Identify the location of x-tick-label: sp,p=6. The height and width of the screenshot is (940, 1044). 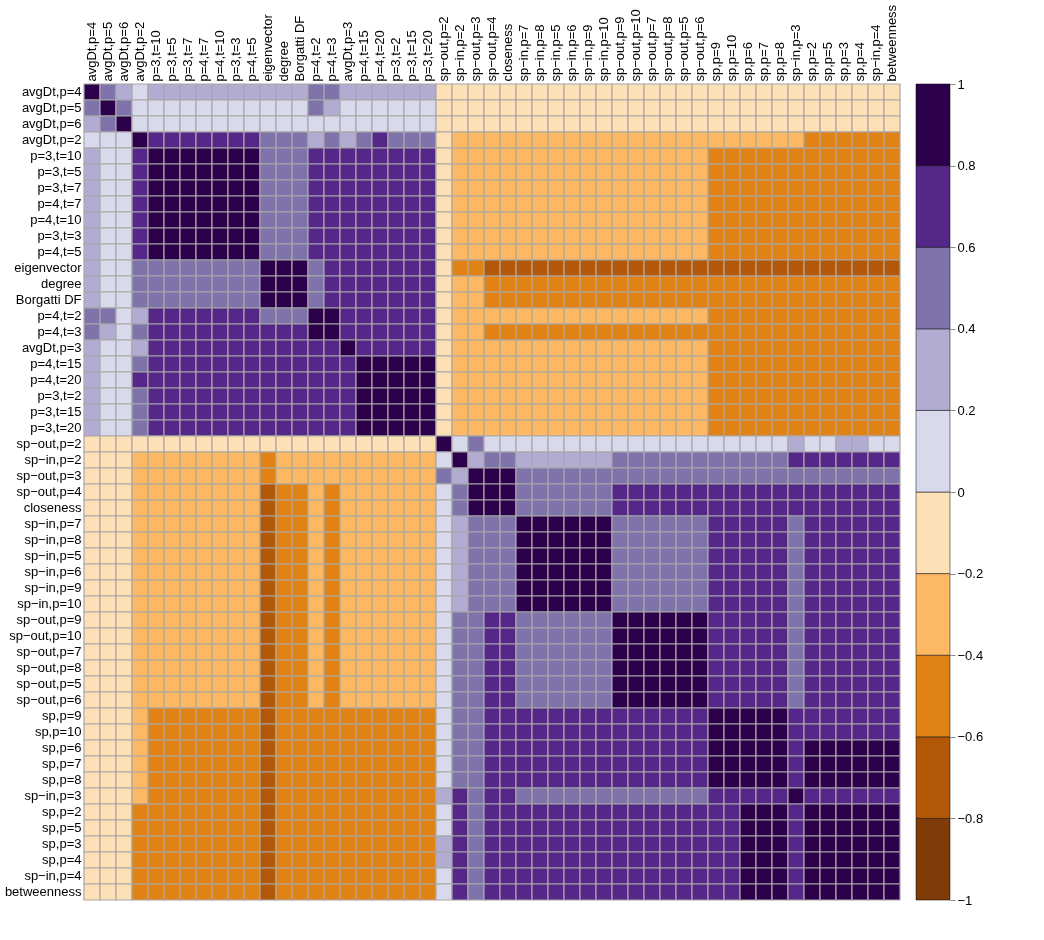
(747, 62).